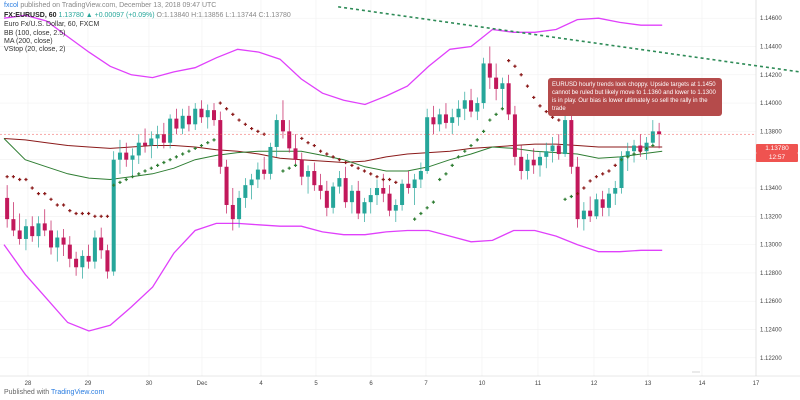 This screenshot has height=400, width=800. I want to click on last-price-tag: 1.13780, so click(777, 148).